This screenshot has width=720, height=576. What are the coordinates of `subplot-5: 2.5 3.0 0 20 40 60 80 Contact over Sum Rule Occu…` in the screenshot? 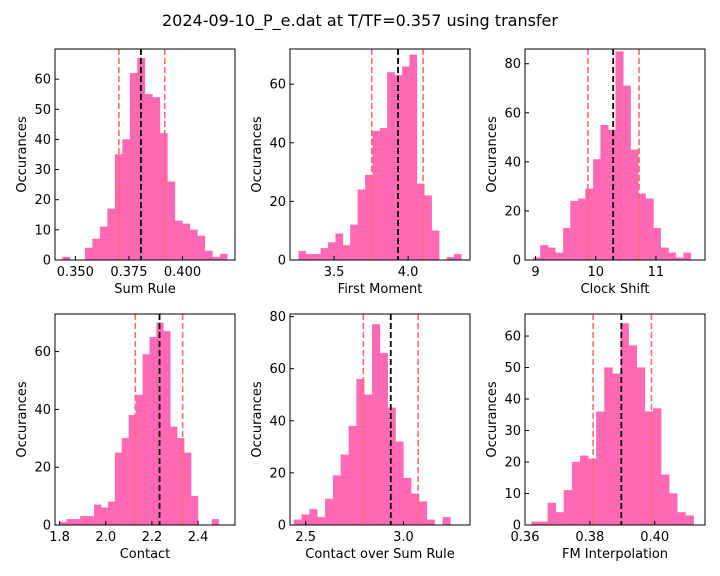 It's located at (360, 436).